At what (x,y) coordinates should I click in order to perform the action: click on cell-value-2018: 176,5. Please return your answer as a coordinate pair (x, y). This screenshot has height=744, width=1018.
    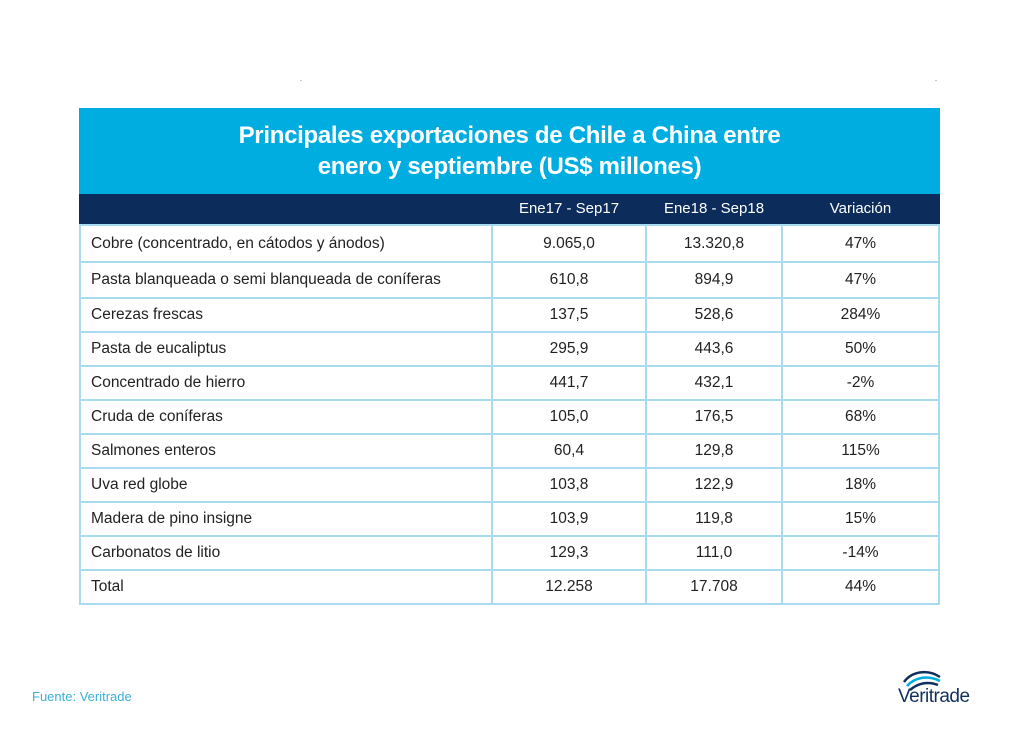
    Looking at the image, I should click on (714, 417).